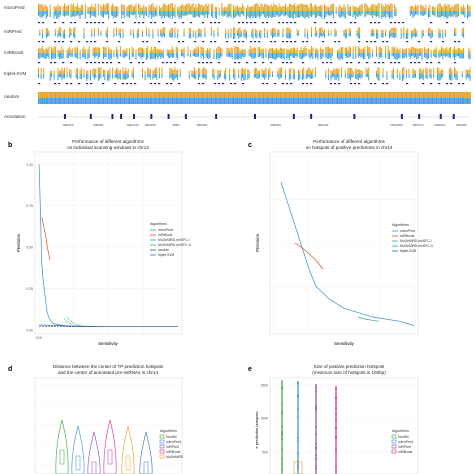  Describe the element at coordinates (354, 116) in the screenshot. I see `annotation-mark` at that location.